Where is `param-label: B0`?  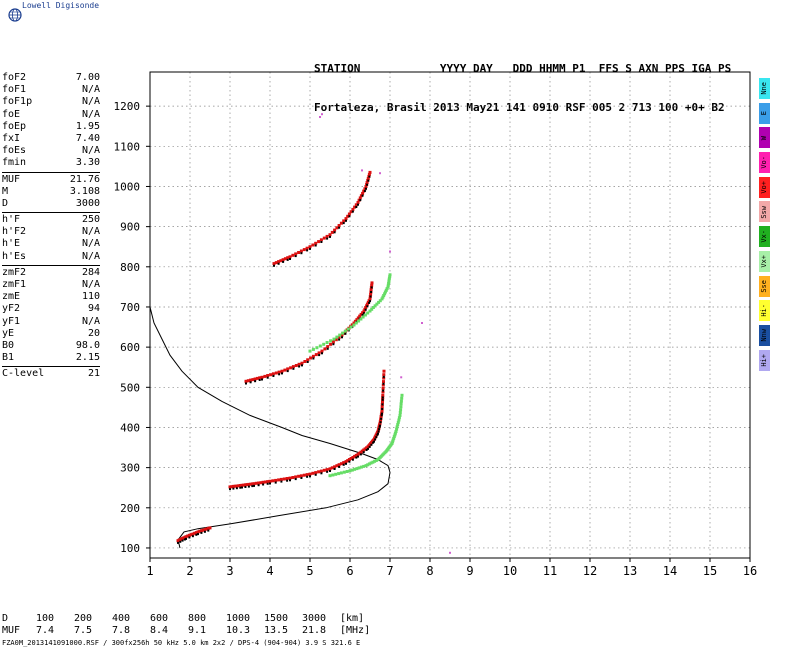
param-label: B0 is located at coordinates (8, 345).